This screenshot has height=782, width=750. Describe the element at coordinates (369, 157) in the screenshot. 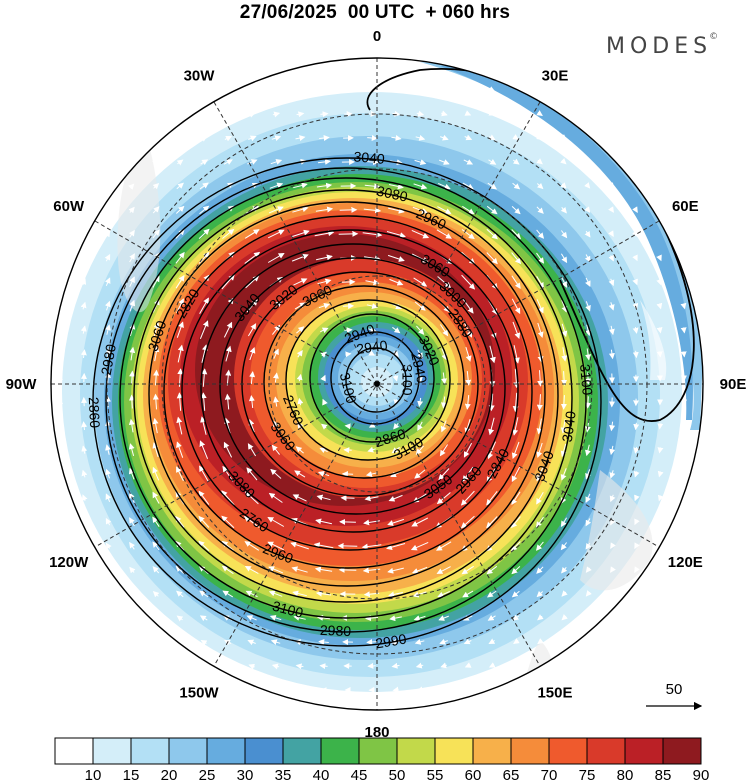

I see `contour-label: 3040` at that location.